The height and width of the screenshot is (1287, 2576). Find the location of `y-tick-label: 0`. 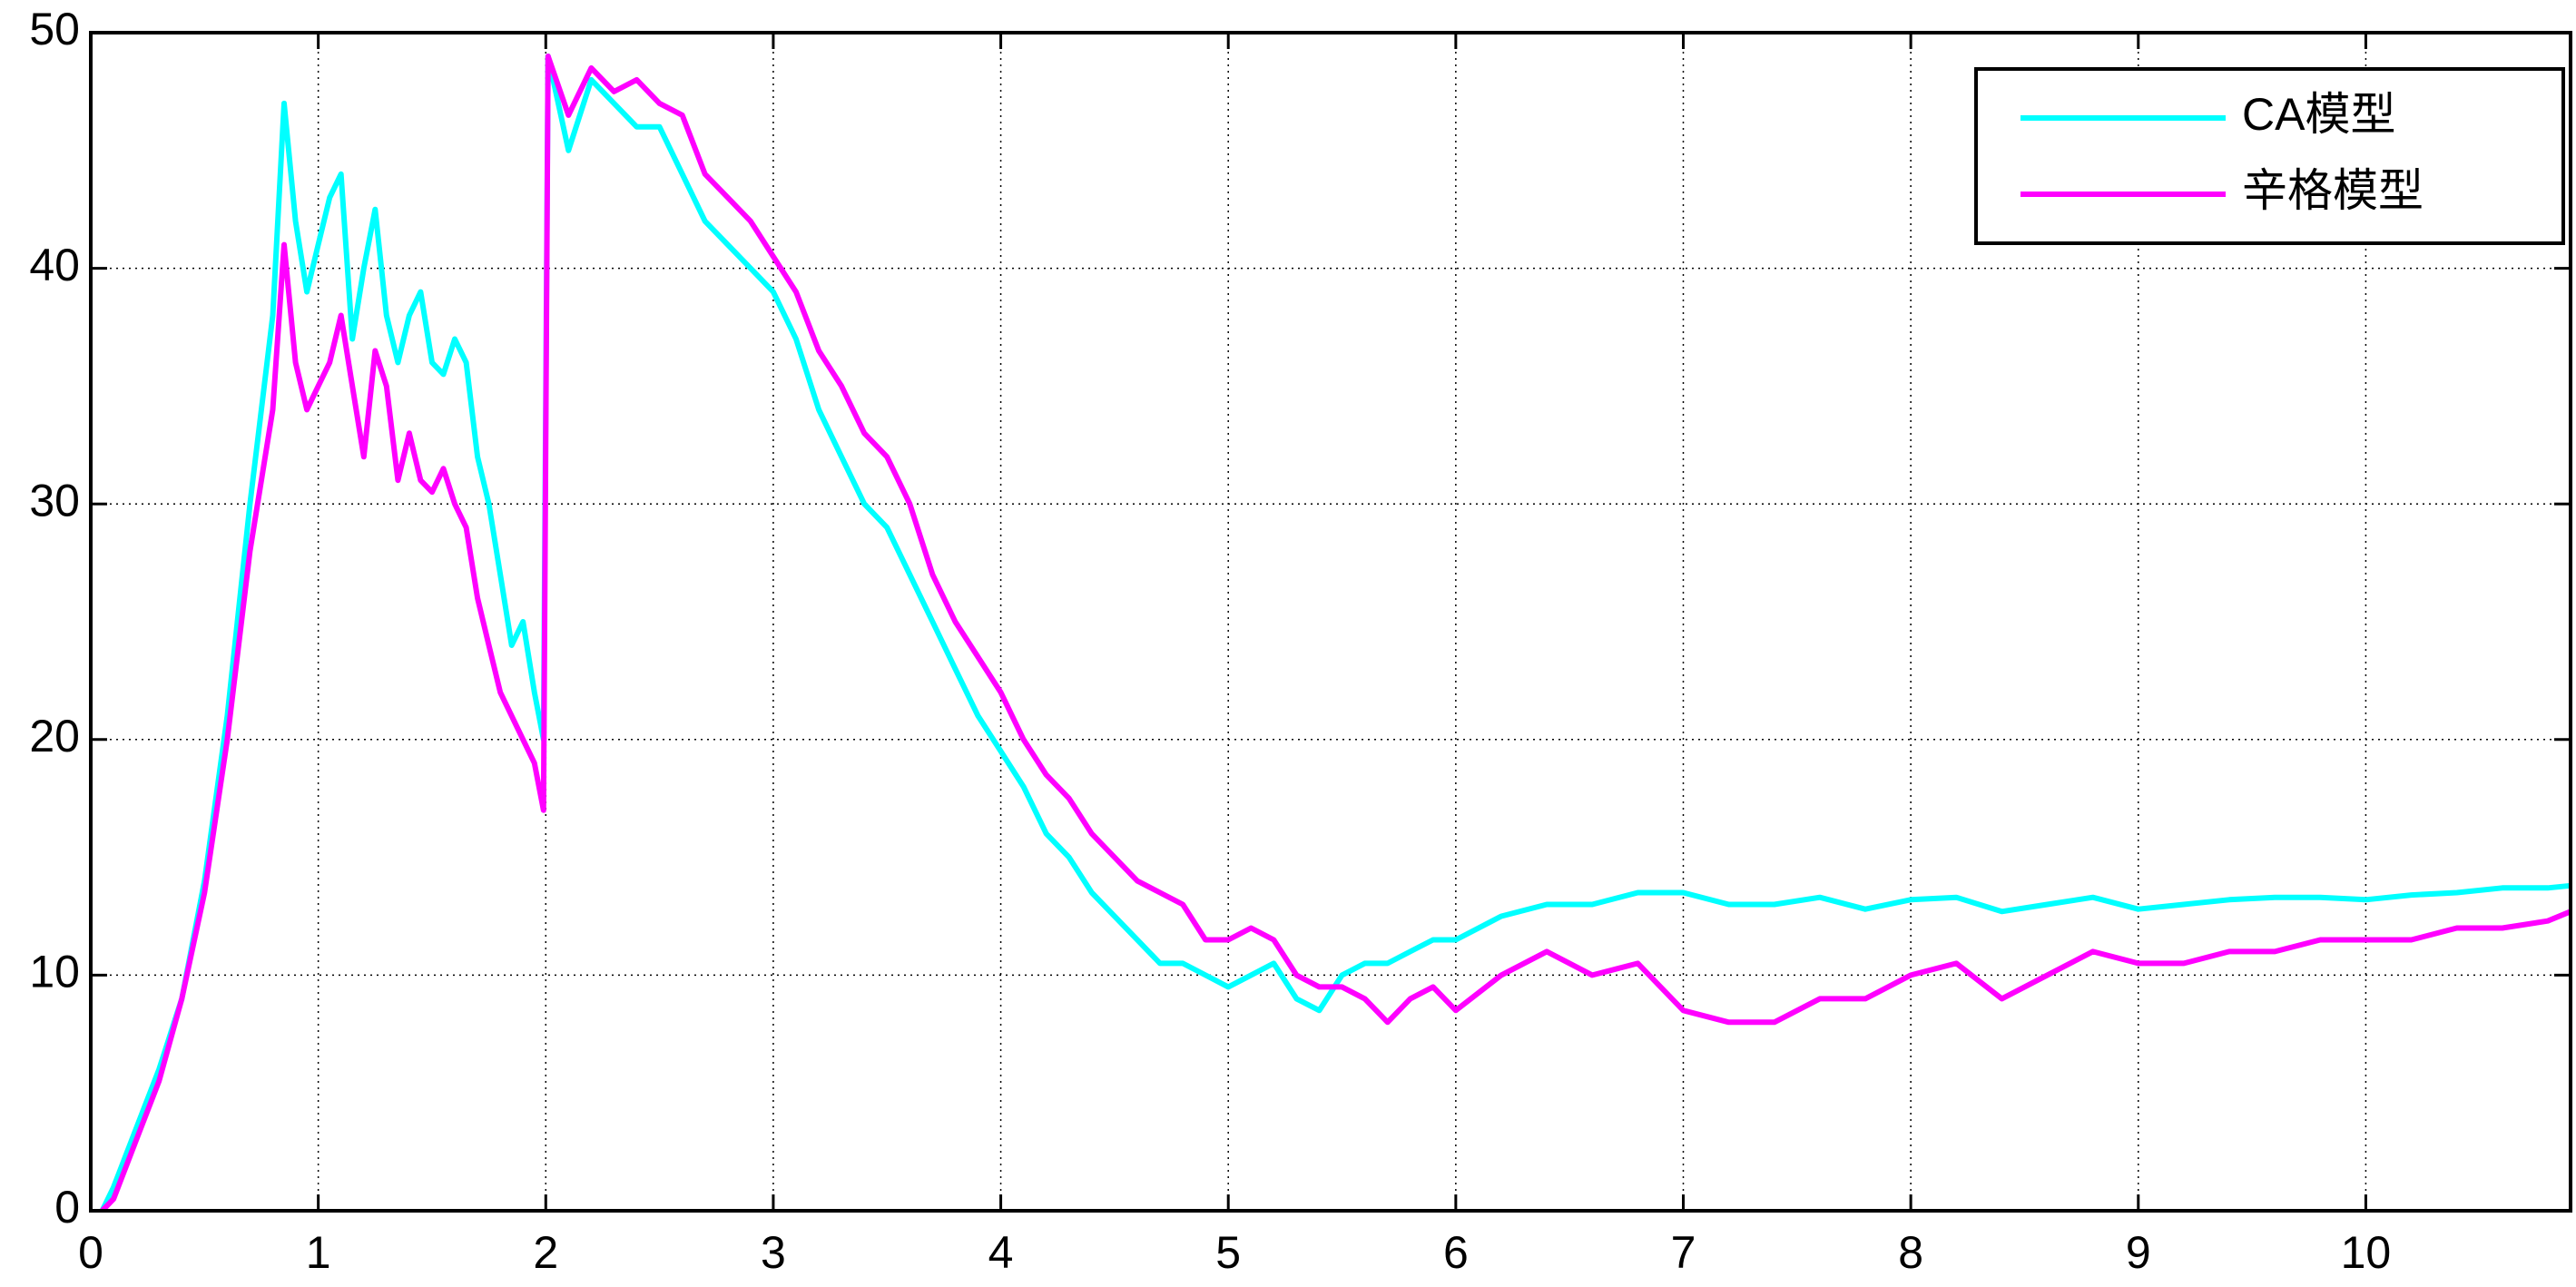

y-tick-label: 0 is located at coordinates (67, 1207).